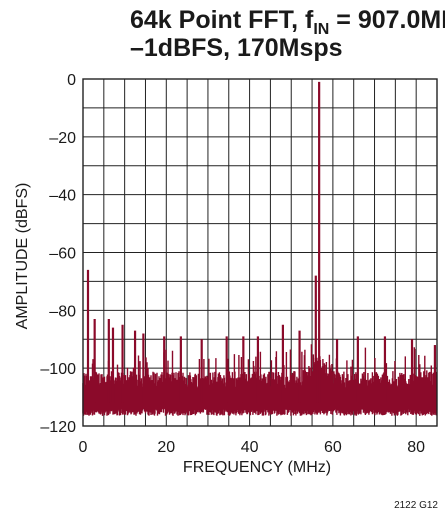  Describe the element at coordinates (71, 80) in the screenshot. I see `y-tick-label: 0` at that location.